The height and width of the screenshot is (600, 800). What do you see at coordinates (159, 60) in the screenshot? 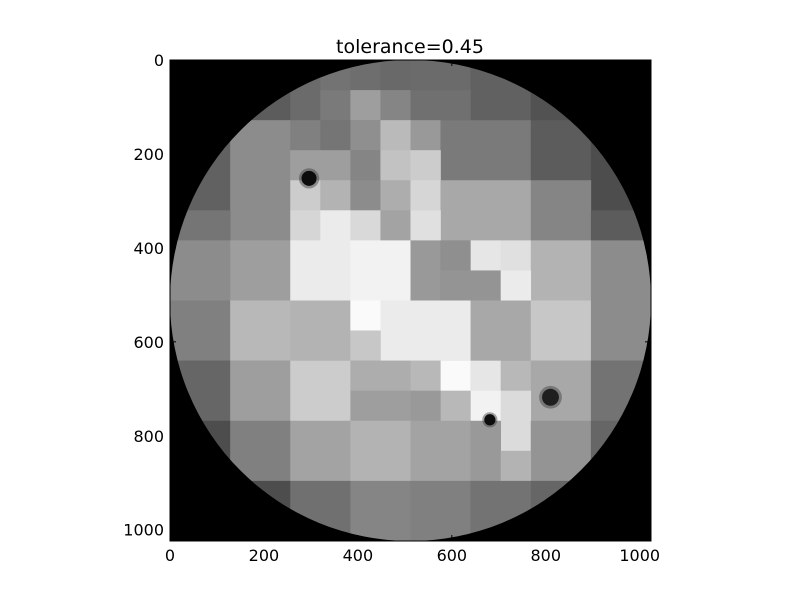
I see `y-tick-label: 0` at bounding box center [159, 60].